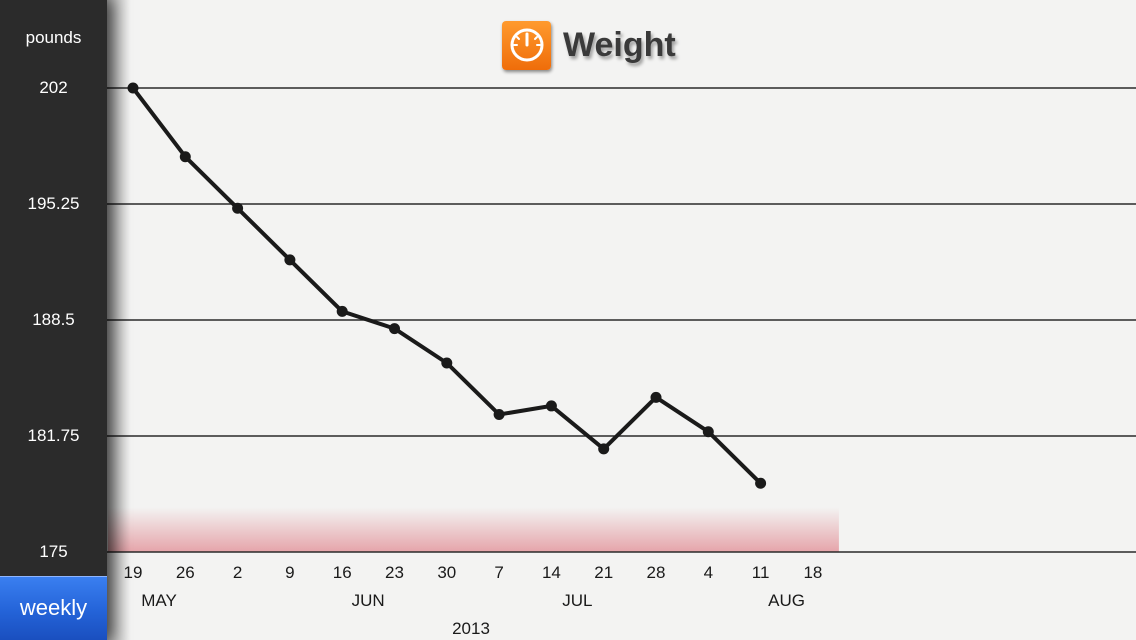 This screenshot has width=1136, height=640. I want to click on x-month-label: AUG, so click(786, 600).